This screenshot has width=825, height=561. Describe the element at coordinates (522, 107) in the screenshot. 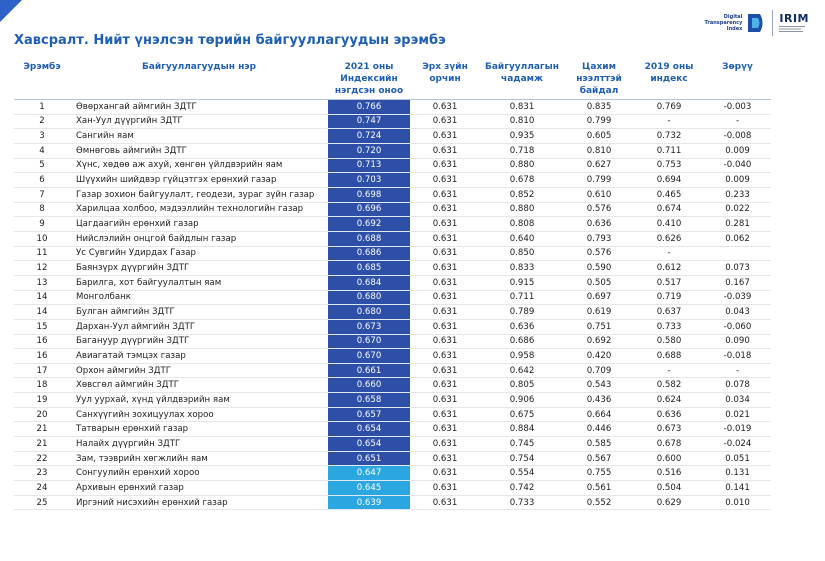

I see `org-capacity-cell: 0.831` at that location.